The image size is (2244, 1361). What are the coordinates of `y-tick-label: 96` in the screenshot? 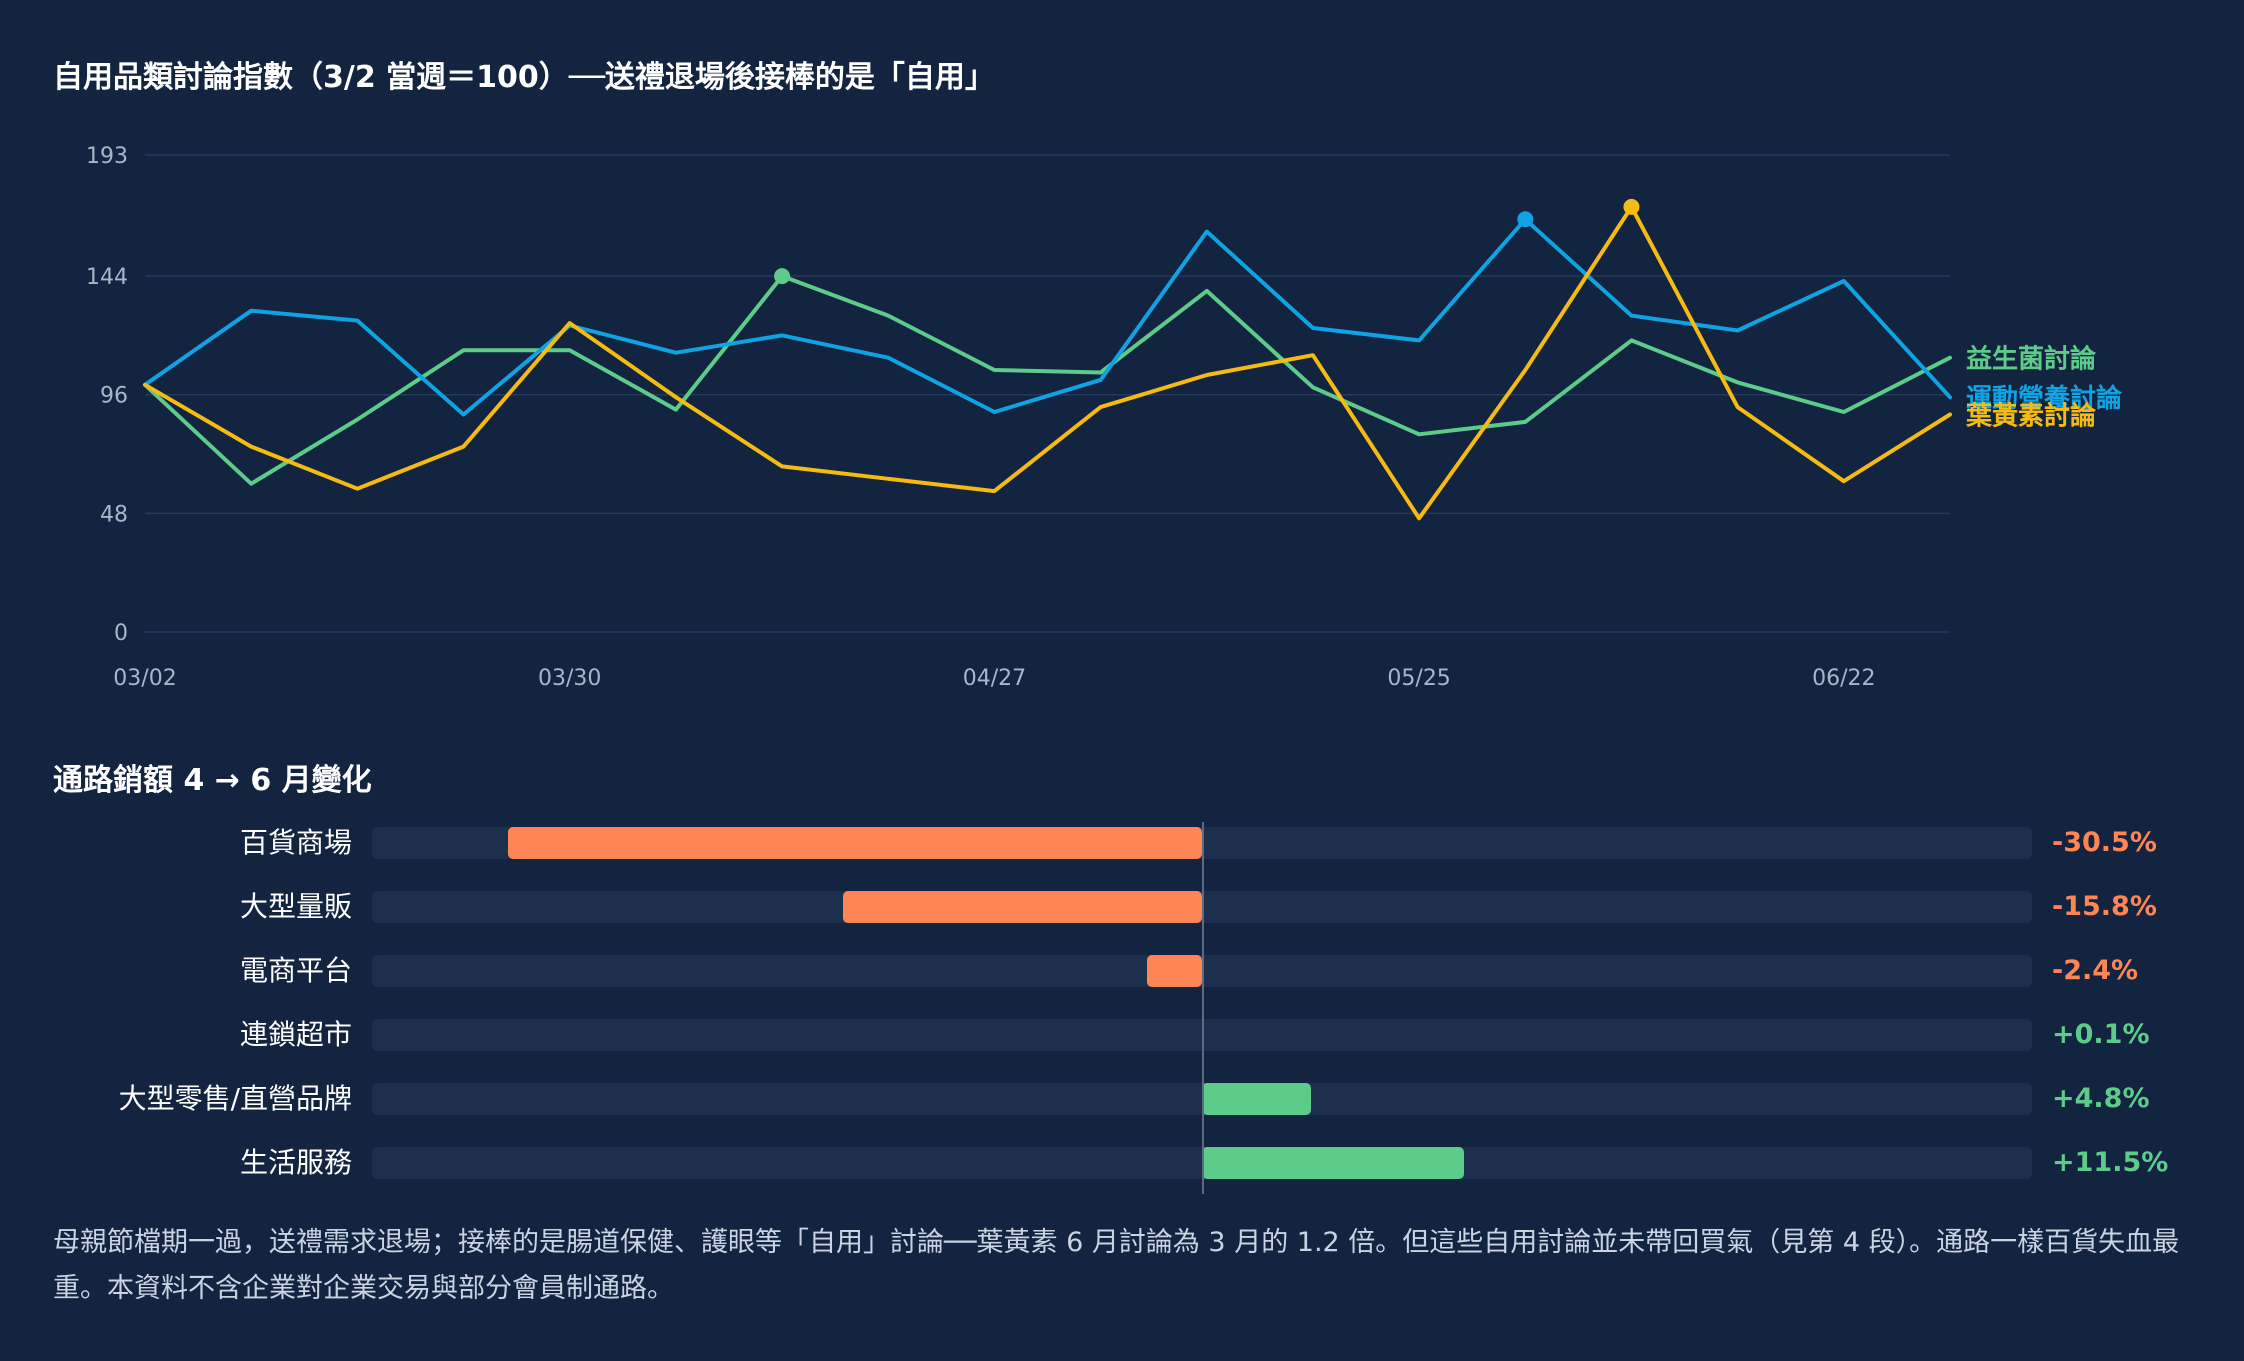 It's located at (114, 396).